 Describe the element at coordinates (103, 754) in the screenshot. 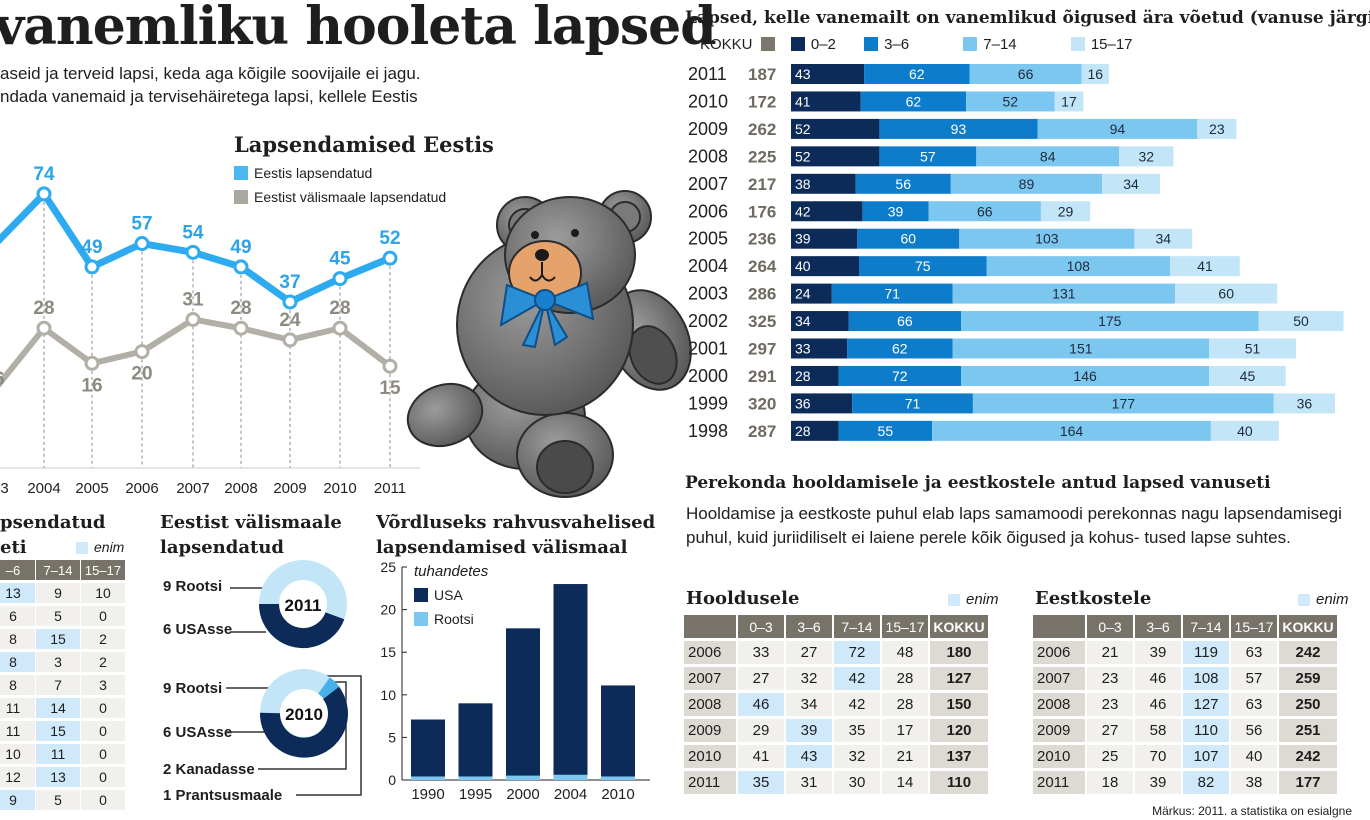

I see `table-cell: 0` at that location.